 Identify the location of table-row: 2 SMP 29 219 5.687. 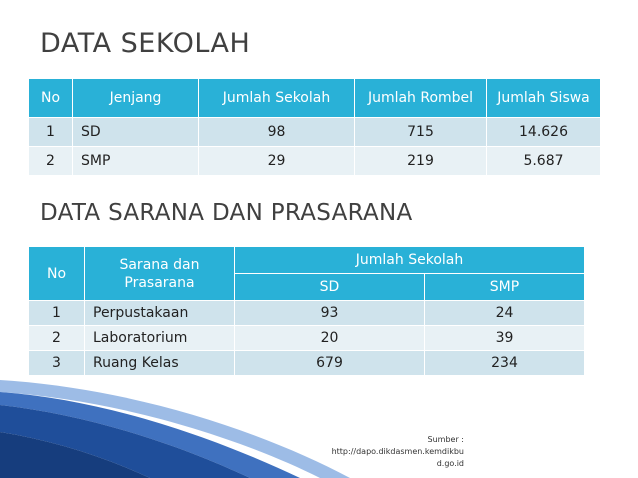
(314, 161).